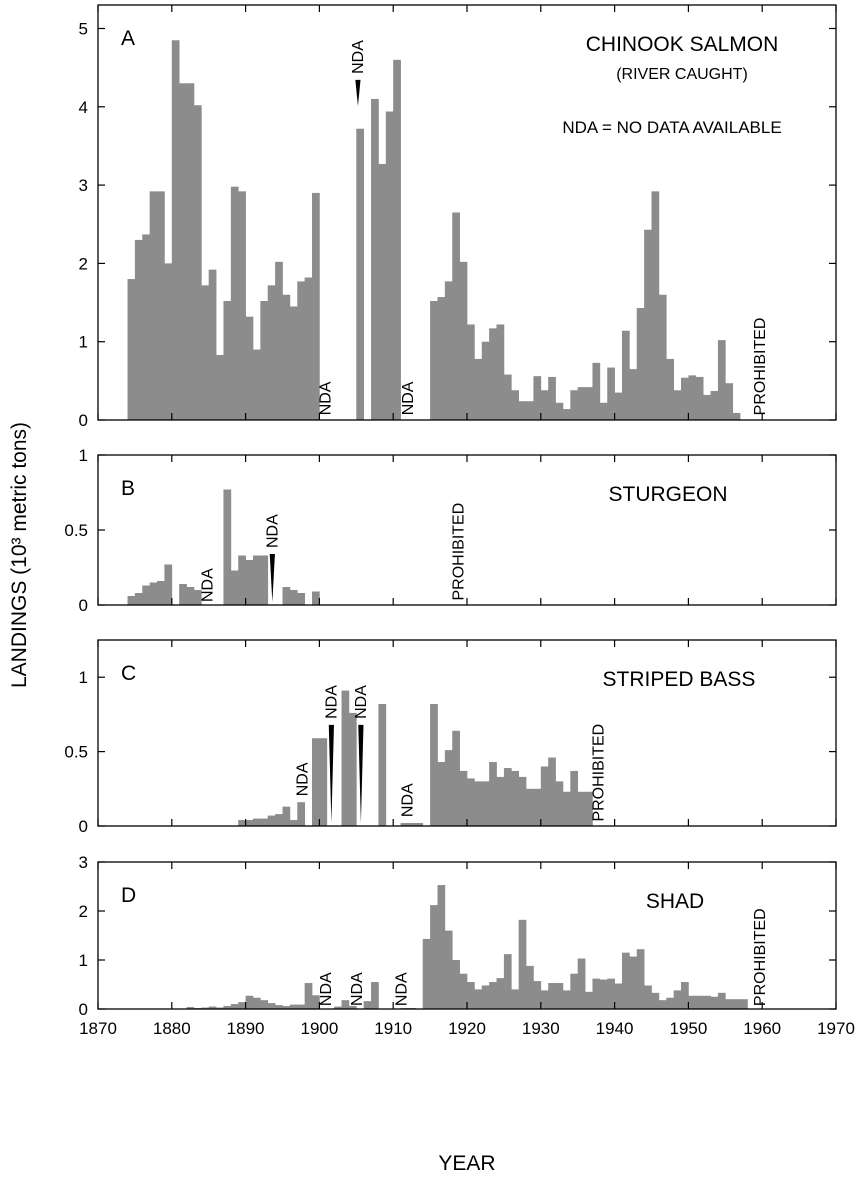 The width and height of the screenshot is (863, 1181). Describe the element at coordinates (172, 1028) in the screenshot. I see `x-tick-label: 1880` at that location.